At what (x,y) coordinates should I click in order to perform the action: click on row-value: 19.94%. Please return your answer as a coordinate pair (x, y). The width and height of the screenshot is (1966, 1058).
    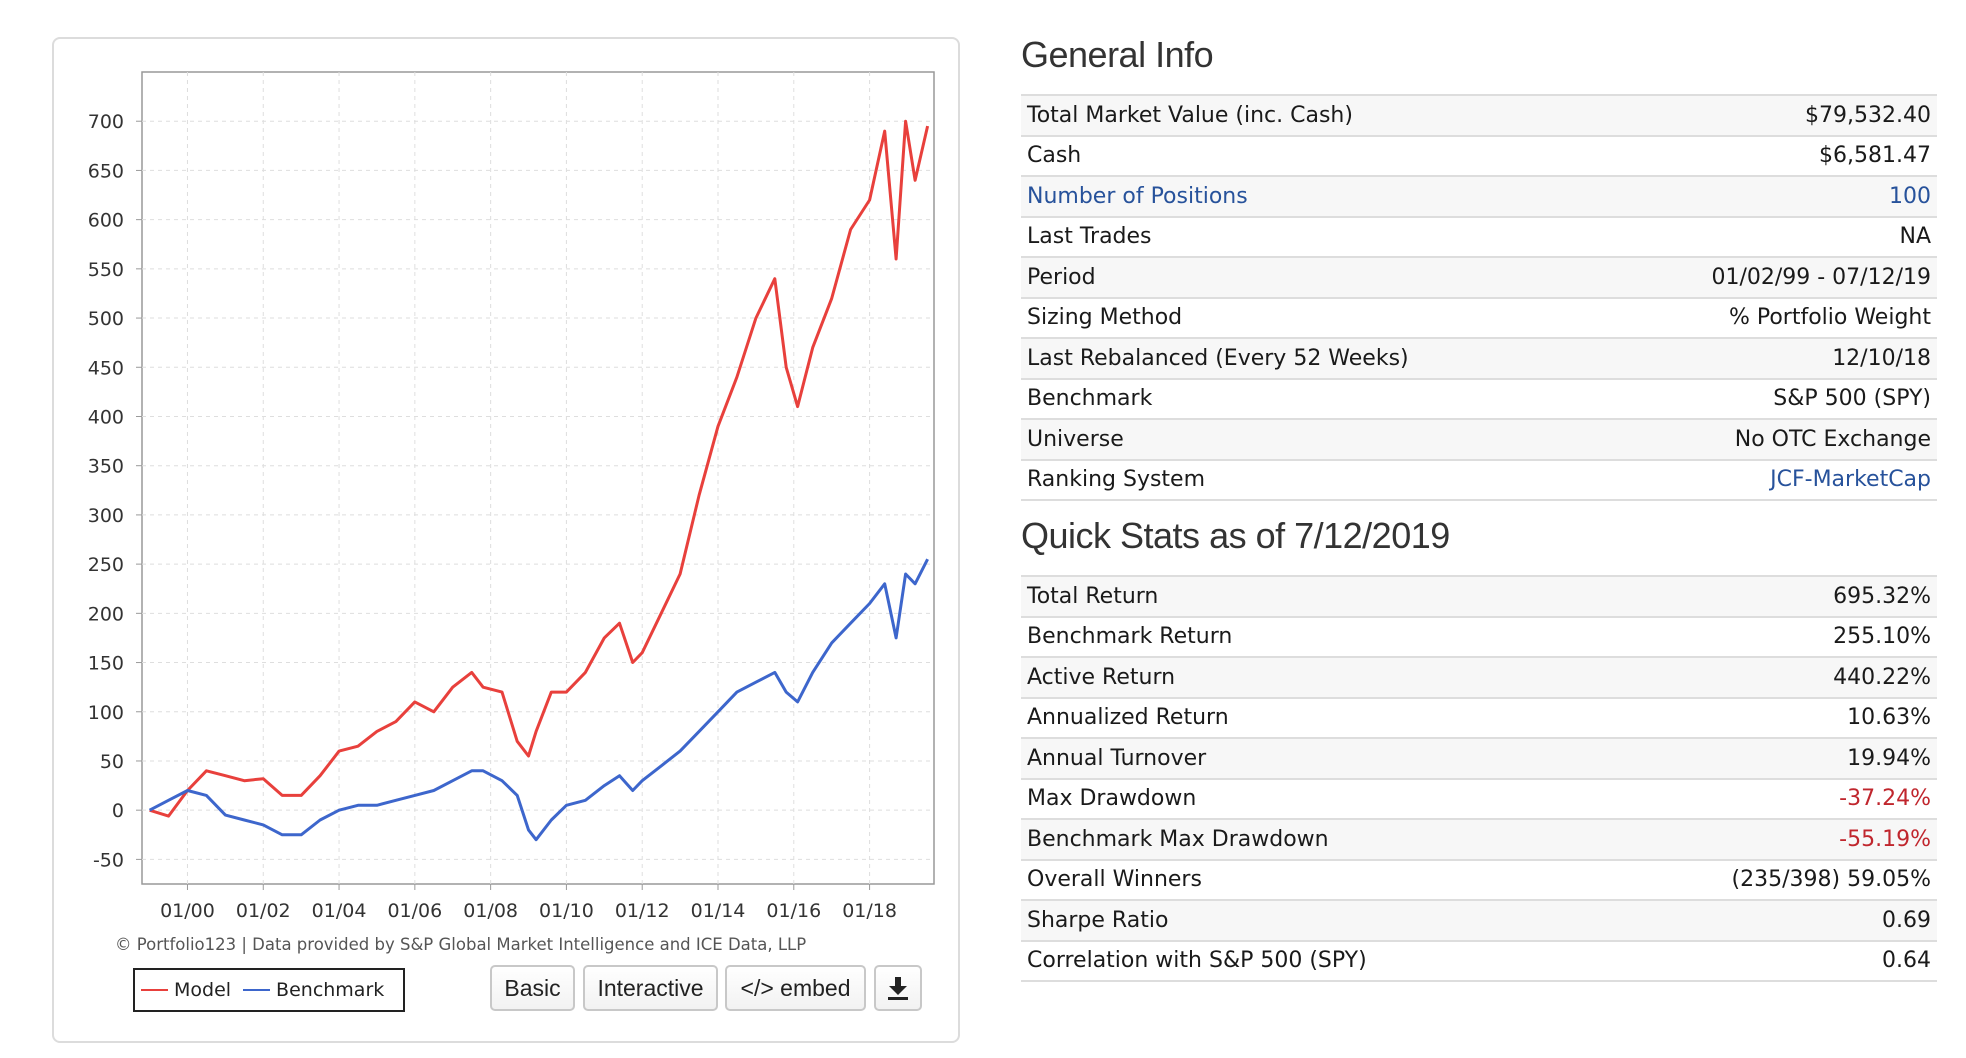
    Looking at the image, I should click on (1889, 758).